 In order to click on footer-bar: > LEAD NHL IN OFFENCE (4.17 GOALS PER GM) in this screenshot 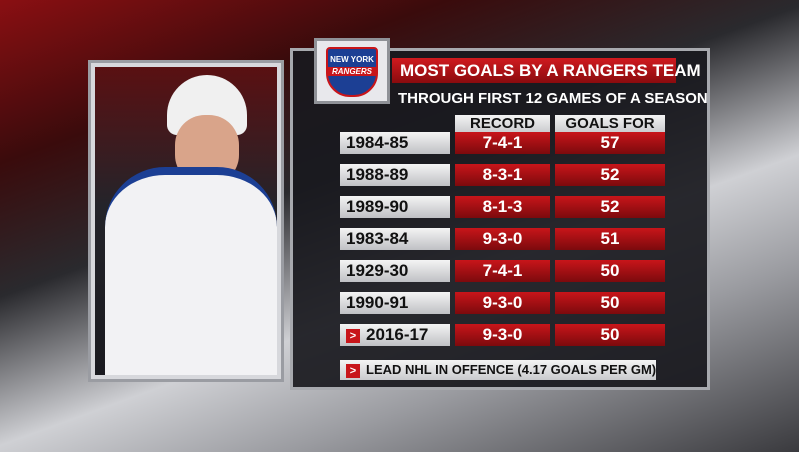, I will do `click(498, 370)`.